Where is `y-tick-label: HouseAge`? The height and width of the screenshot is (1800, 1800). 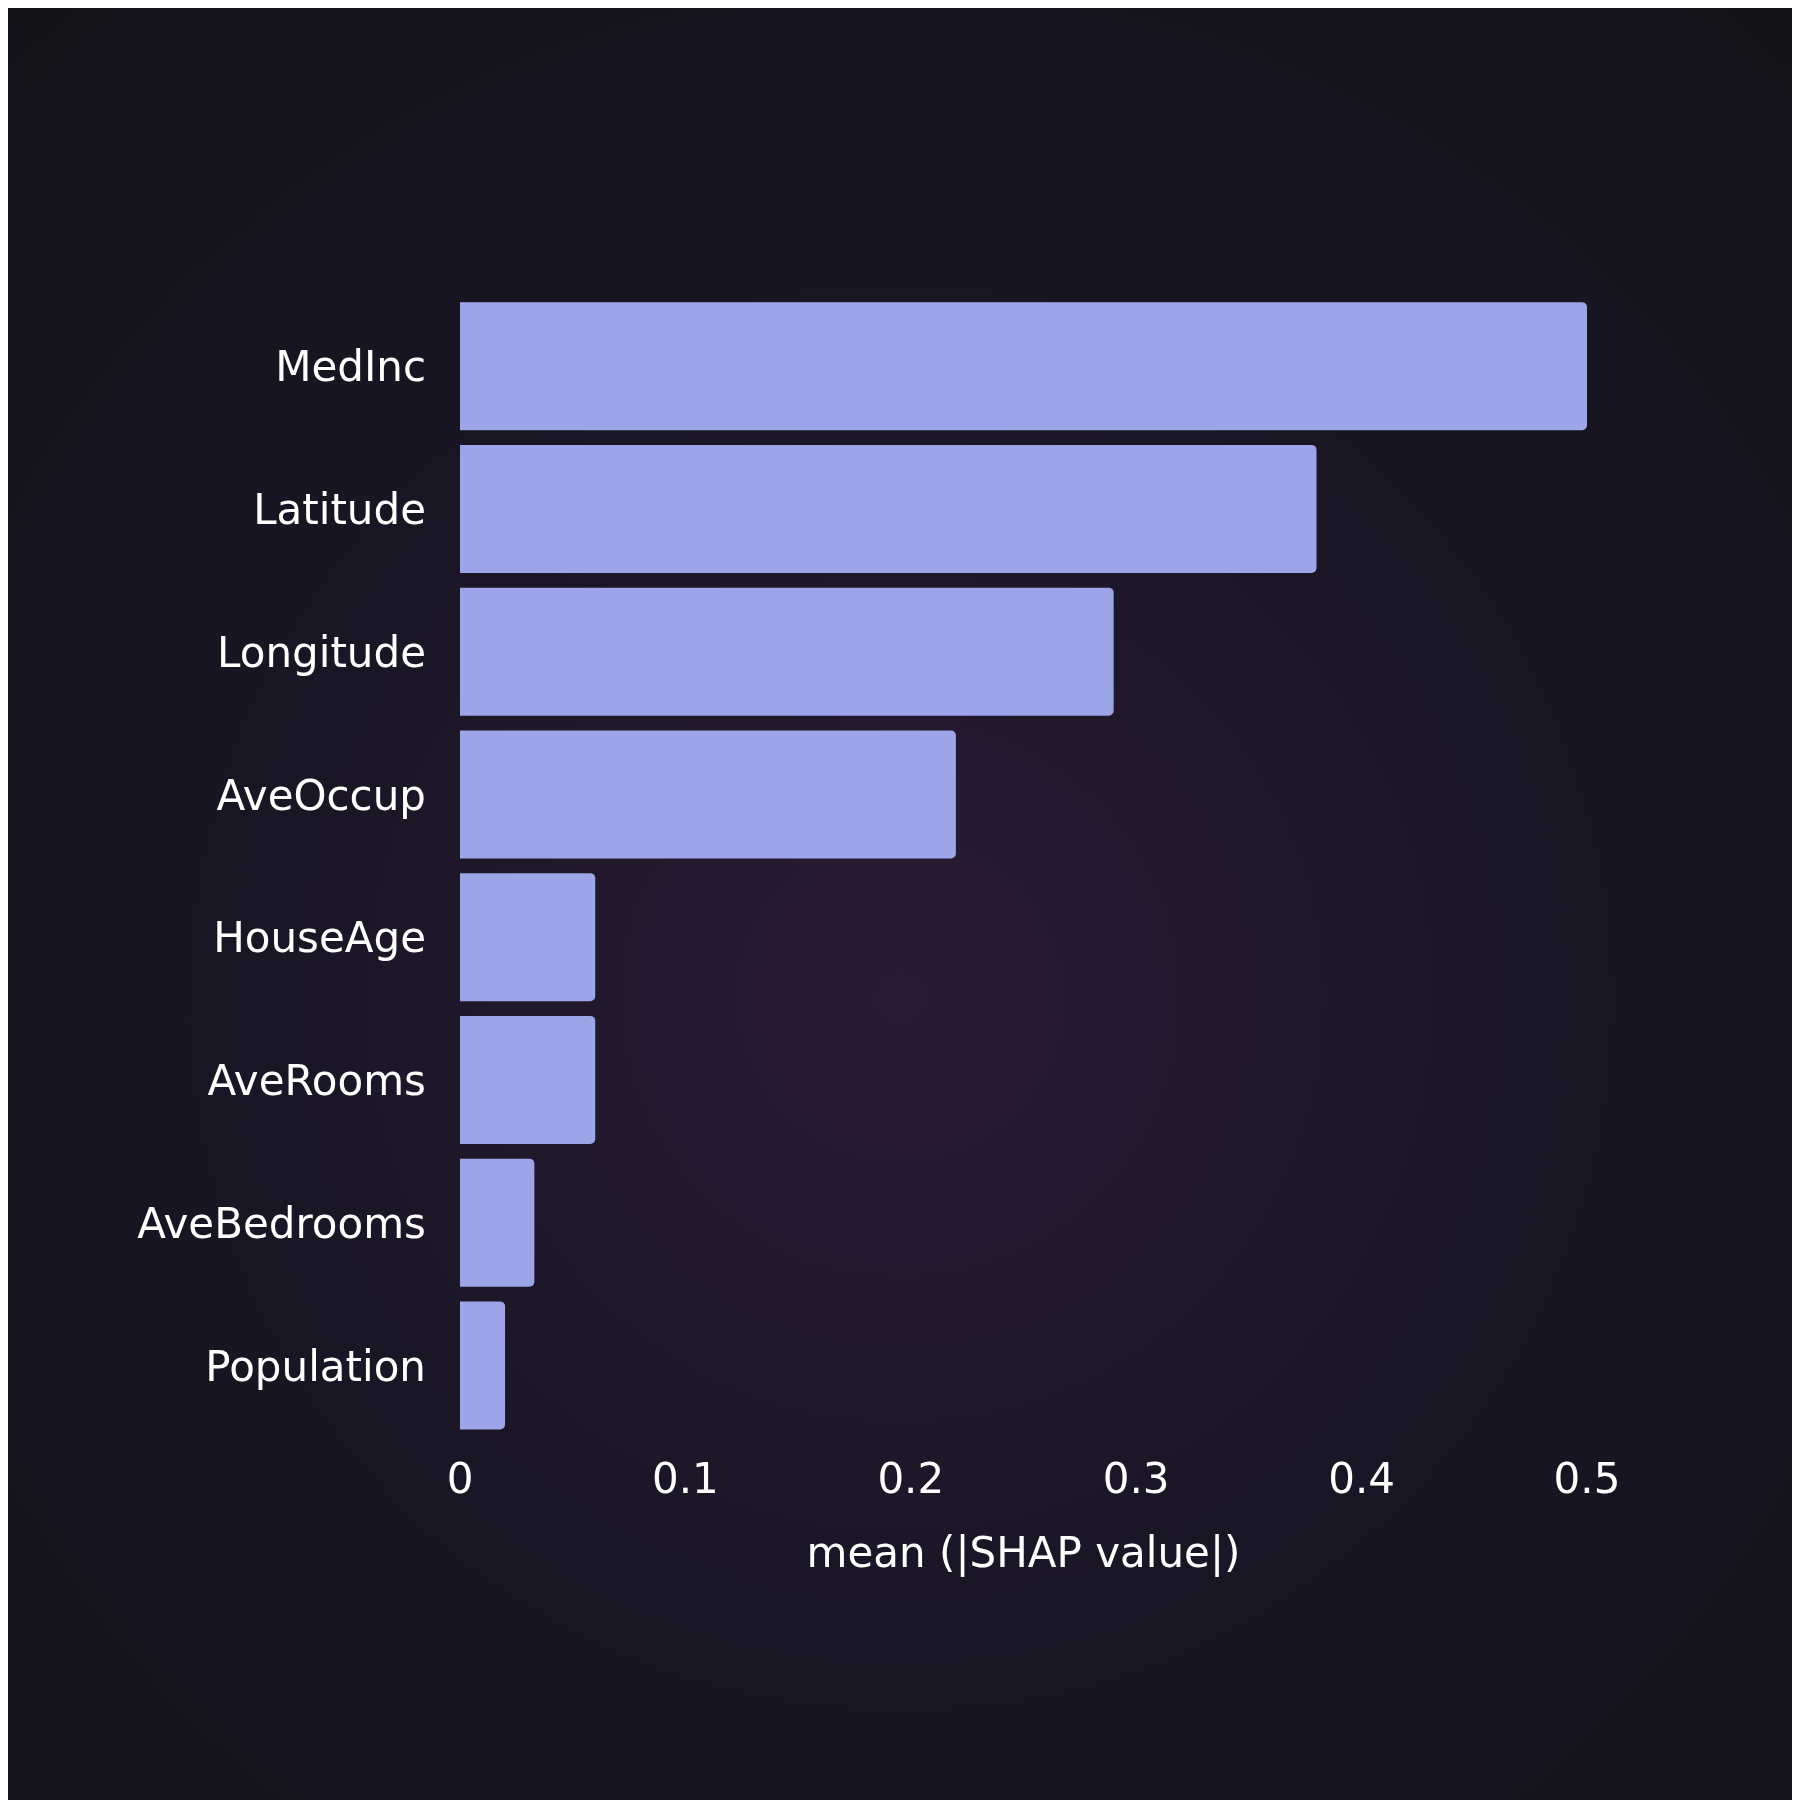 y-tick-label: HouseAge is located at coordinates (319, 938).